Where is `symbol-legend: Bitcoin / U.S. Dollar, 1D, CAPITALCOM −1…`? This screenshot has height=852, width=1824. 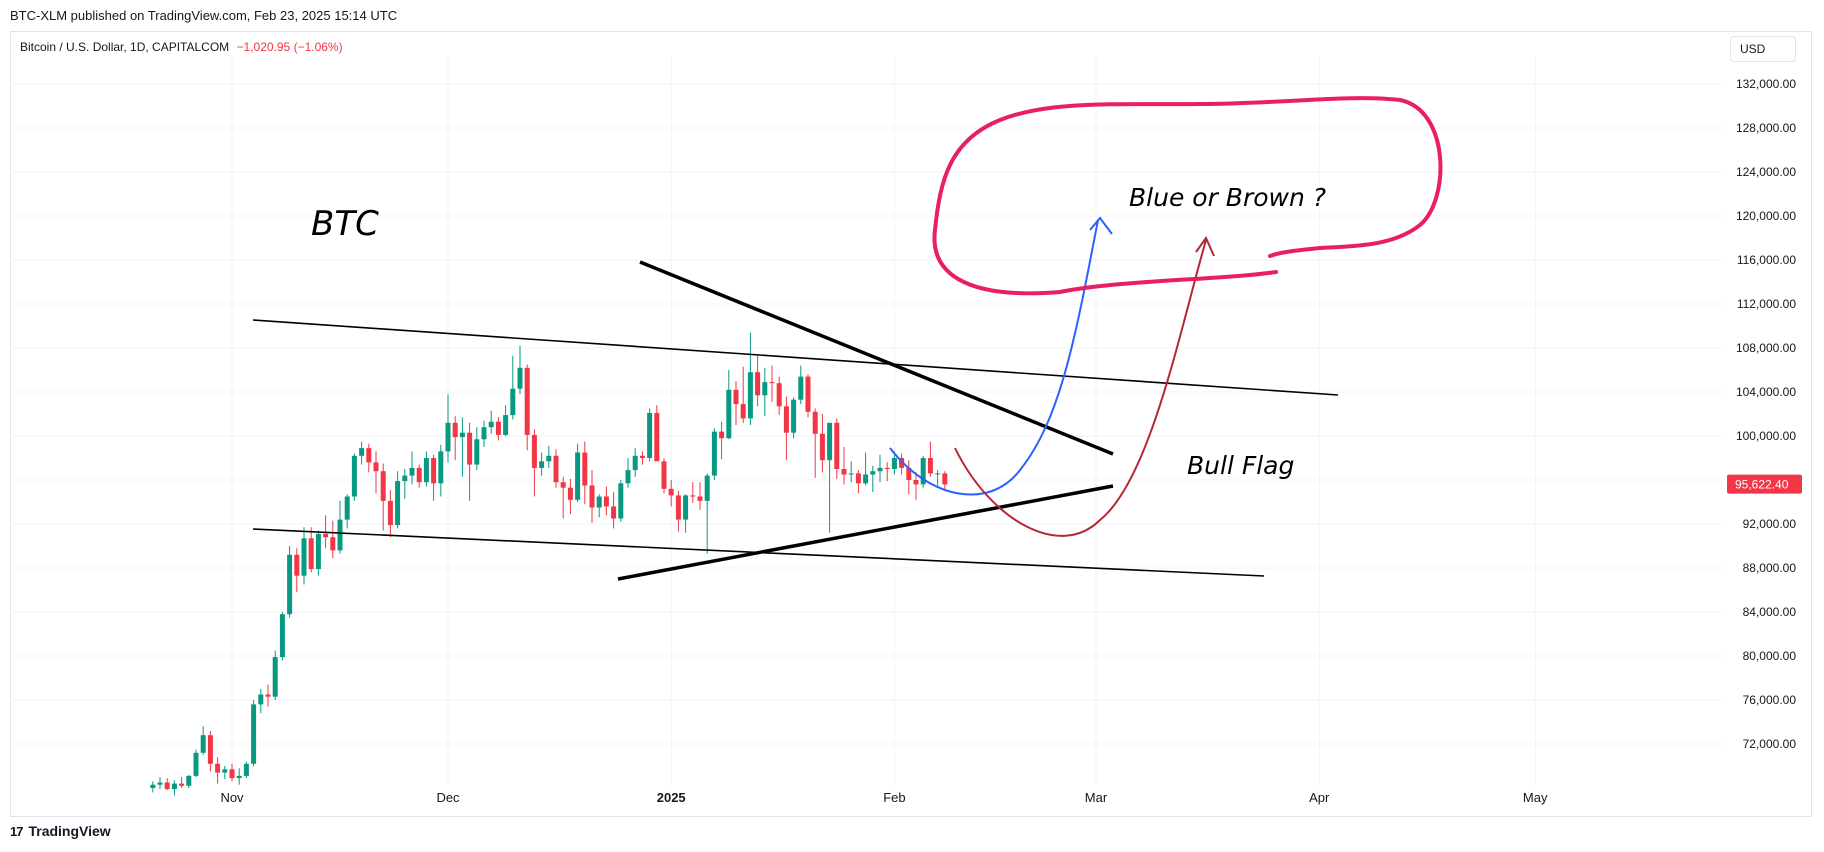 symbol-legend: Bitcoin / U.S. Dollar, 1D, CAPITALCOM −1… is located at coordinates (181, 47).